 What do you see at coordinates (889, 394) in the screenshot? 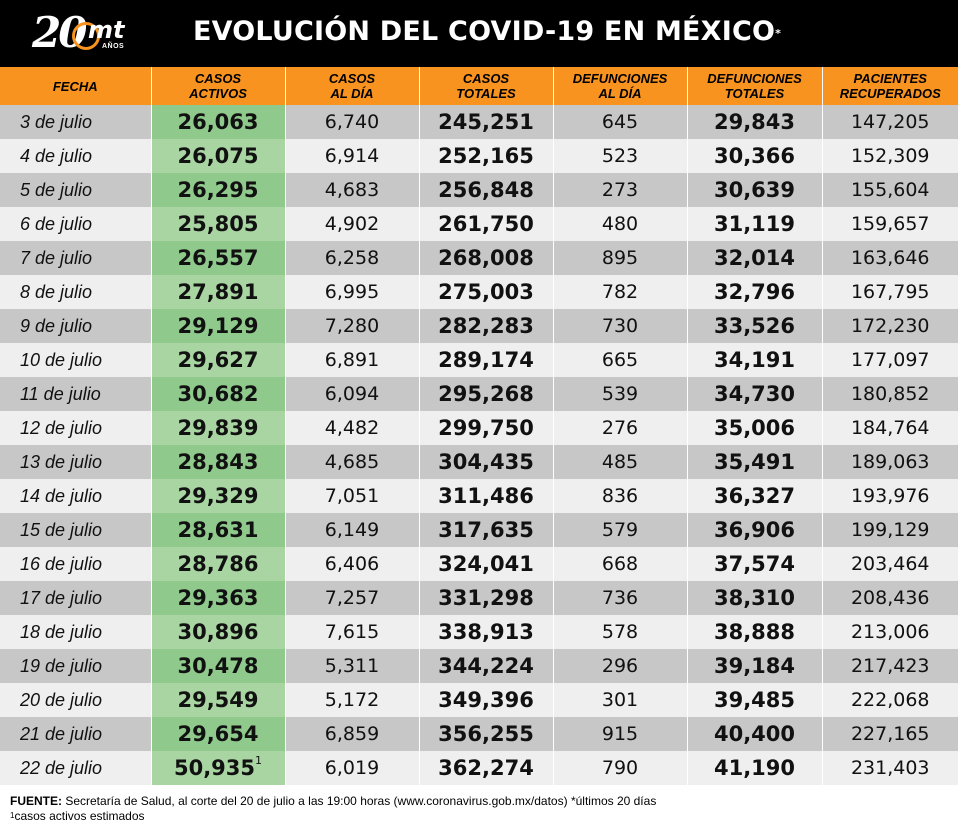
I see `cell-pacientes-recuperados: 180,852` at bounding box center [889, 394].